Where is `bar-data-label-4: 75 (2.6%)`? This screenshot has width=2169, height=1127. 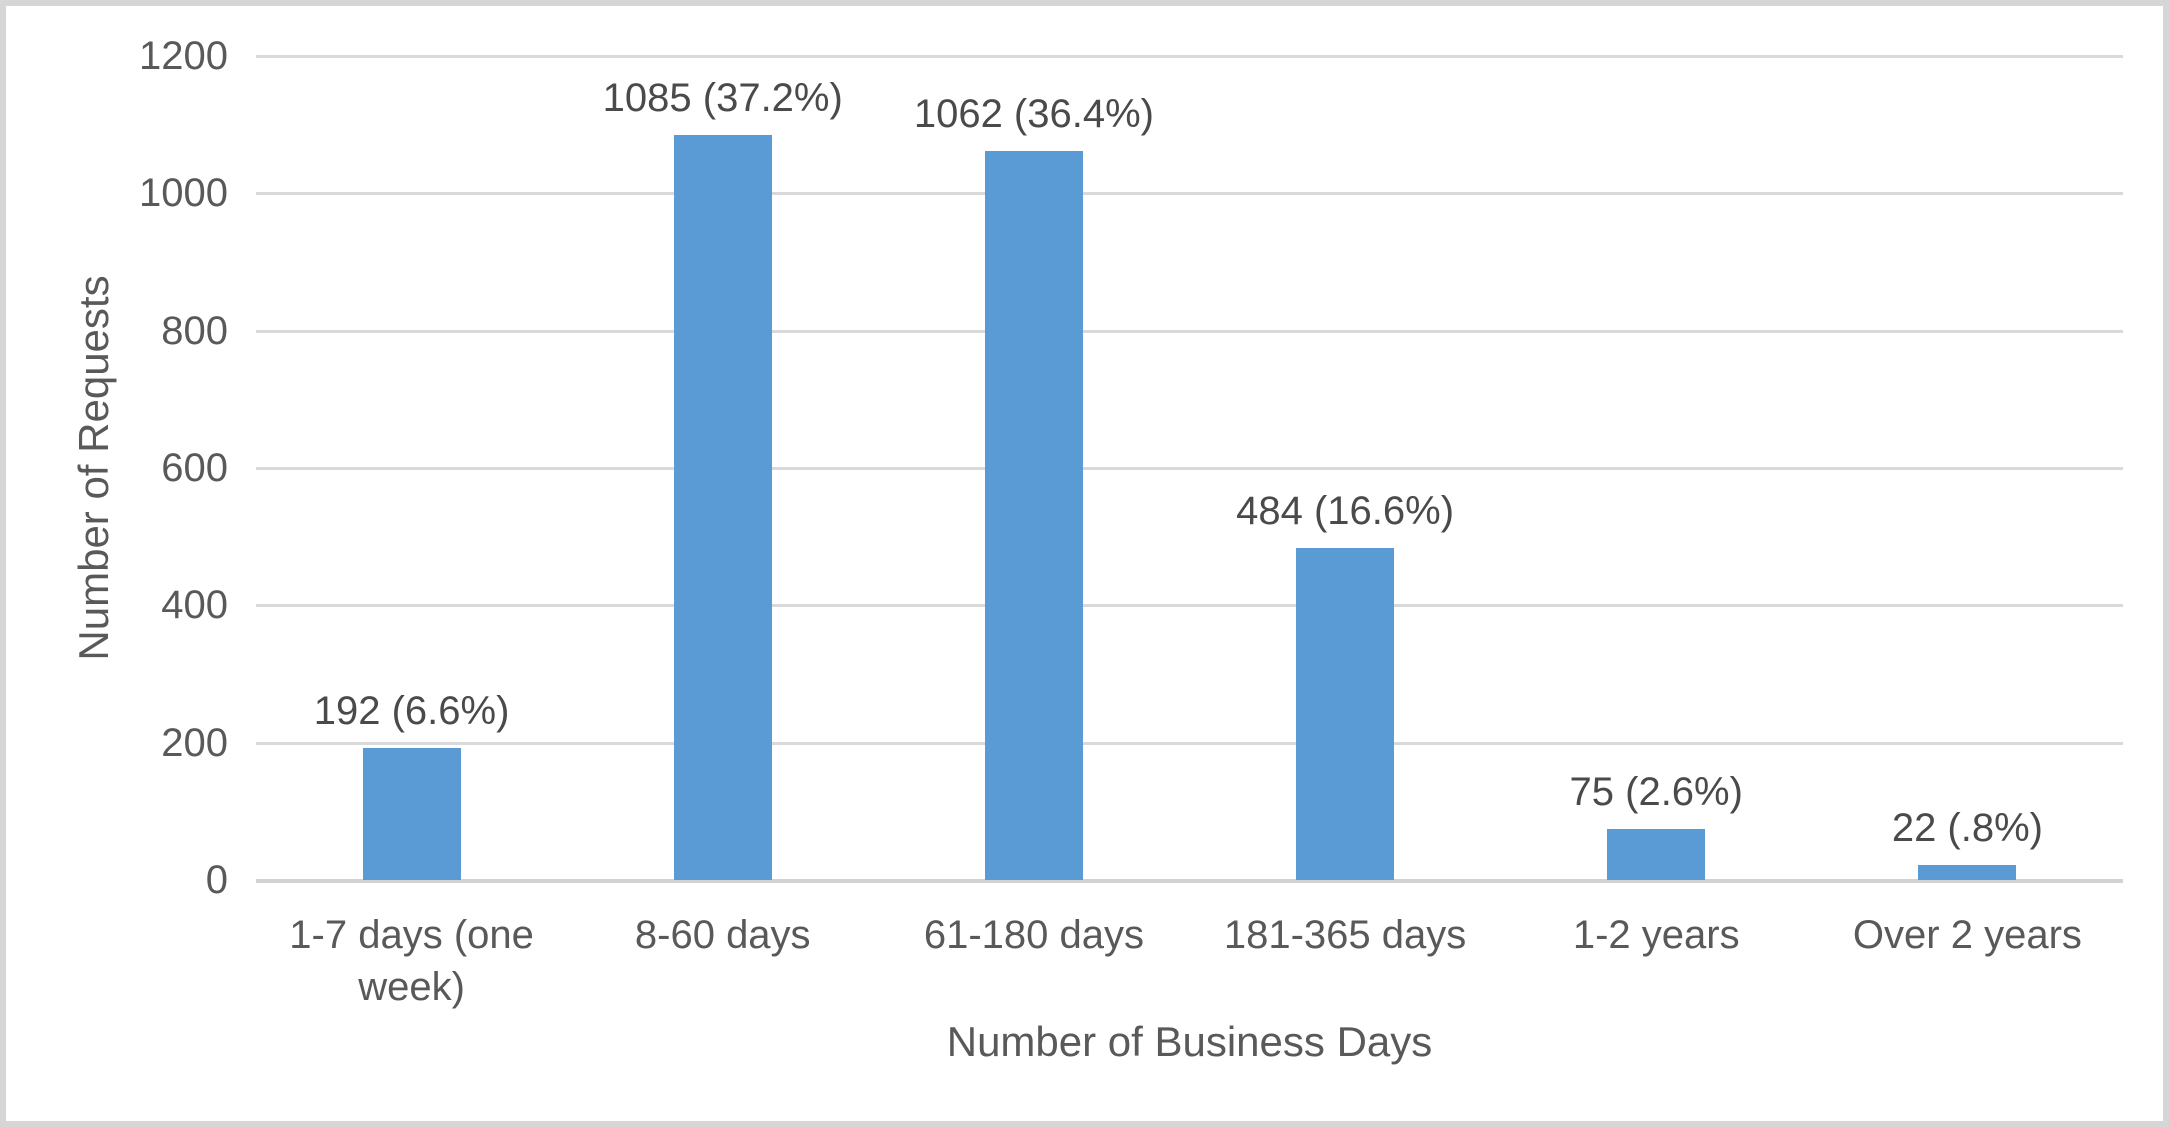 bar-data-label-4: 75 (2.6%) is located at coordinates (1656, 791).